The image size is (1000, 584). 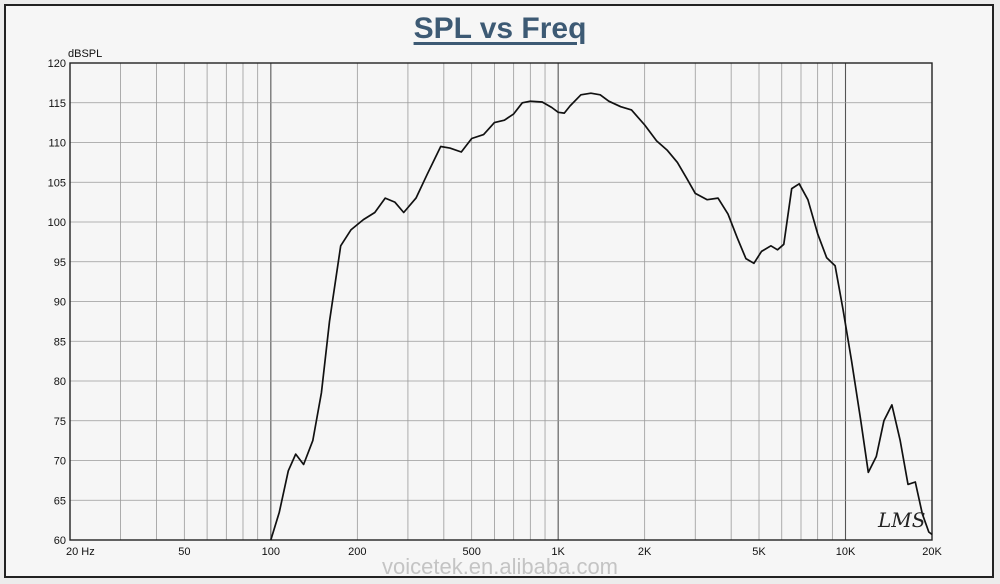 What do you see at coordinates (357, 552) in the screenshot?
I see `x-tick-label-3: 200` at bounding box center [357, 552].